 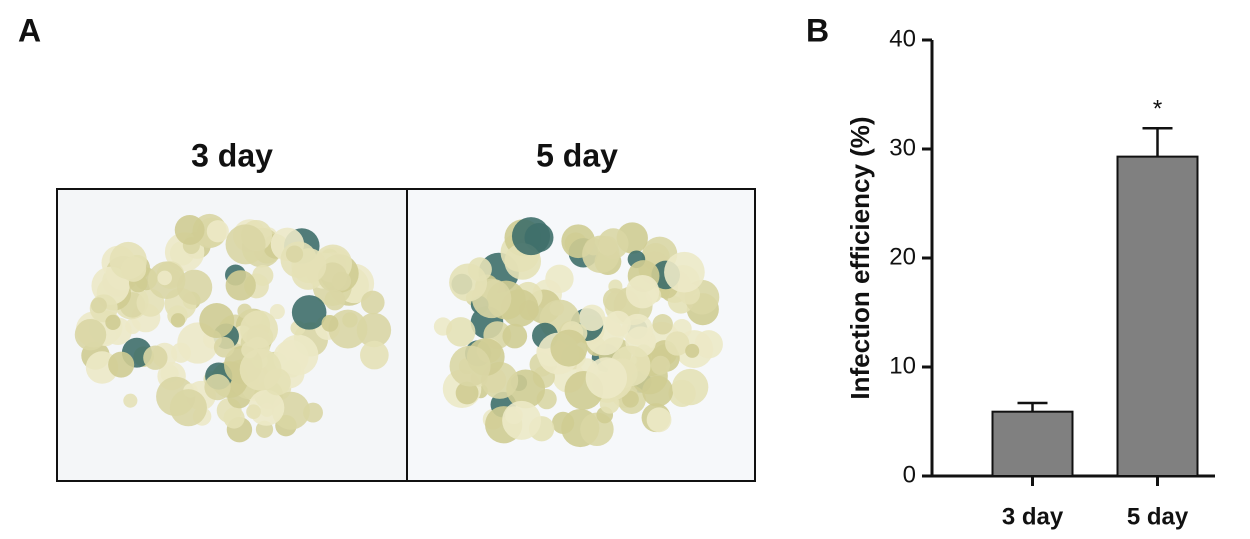 I want to click on panel-label: A, so click(x=29, y=30).